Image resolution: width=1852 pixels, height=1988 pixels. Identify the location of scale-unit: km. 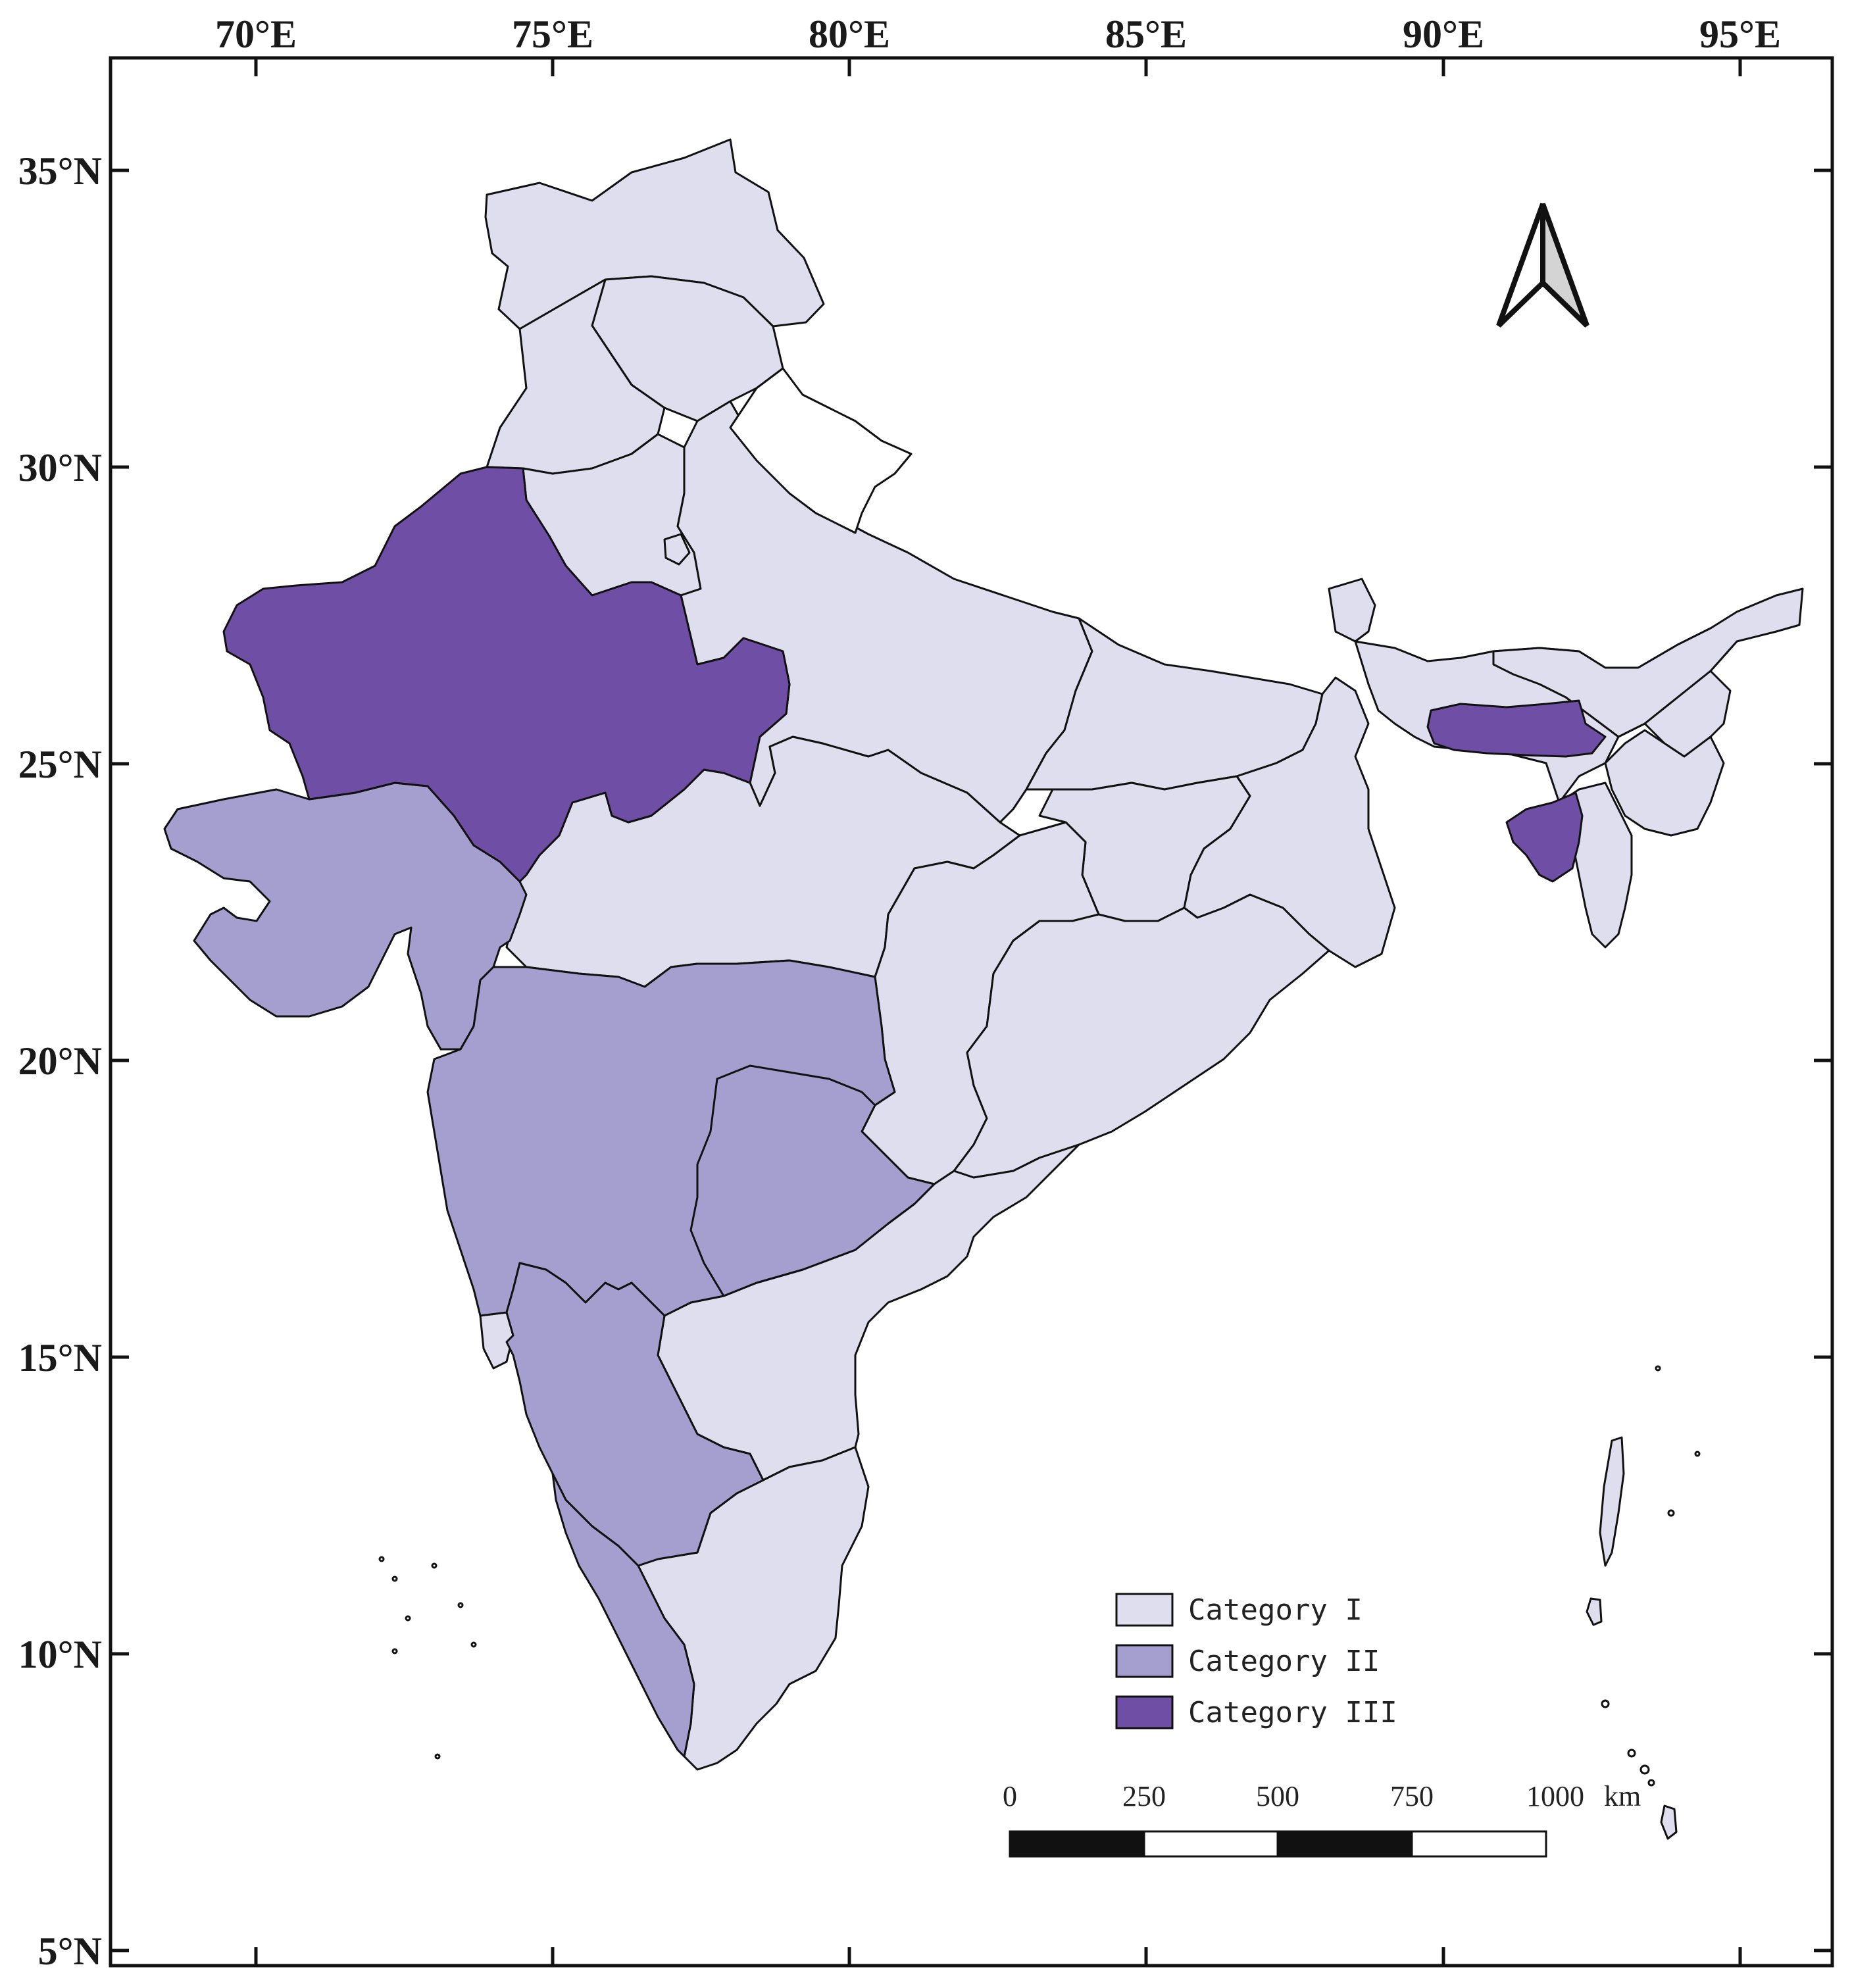
(1622, 1796).